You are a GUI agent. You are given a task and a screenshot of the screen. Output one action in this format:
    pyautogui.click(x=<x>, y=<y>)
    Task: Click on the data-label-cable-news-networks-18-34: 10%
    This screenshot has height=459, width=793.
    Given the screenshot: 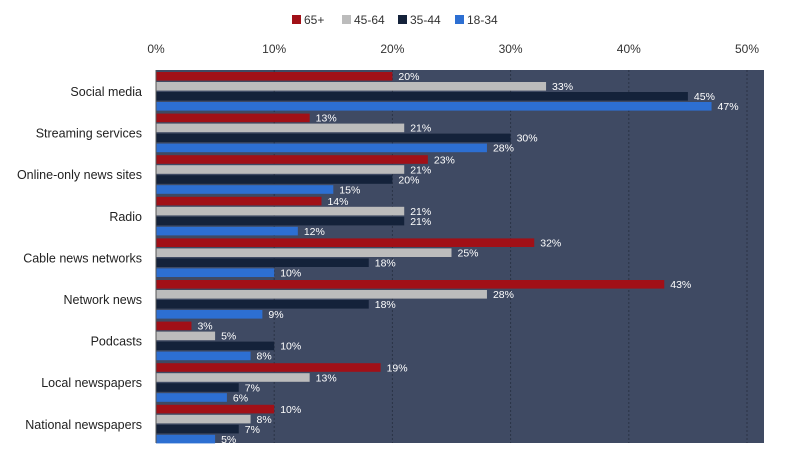 What is the action you would take?
    pyautogui.click(x=290, y=274)
    